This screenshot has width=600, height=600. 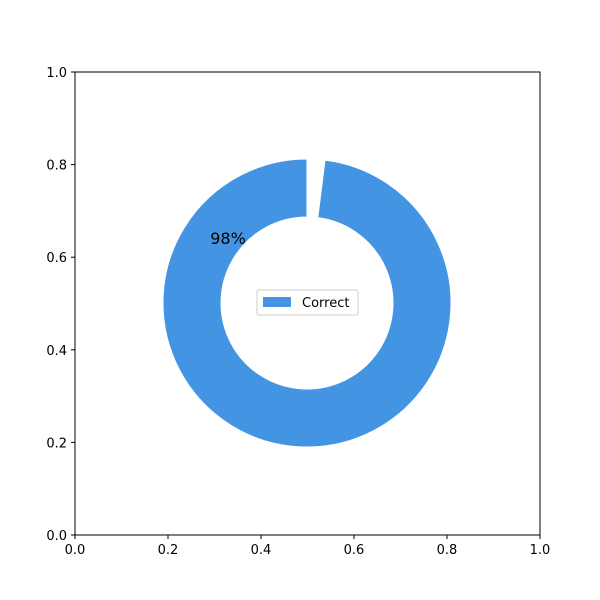 I want to click on y-tick-label: 0.8, so click(x=56, y=166).